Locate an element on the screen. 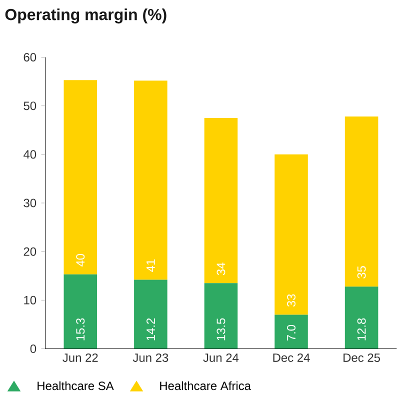 The width and height of the screenshot is (406, 406). x-tick-label: Jun 22 is located at coordinates (80, 357).